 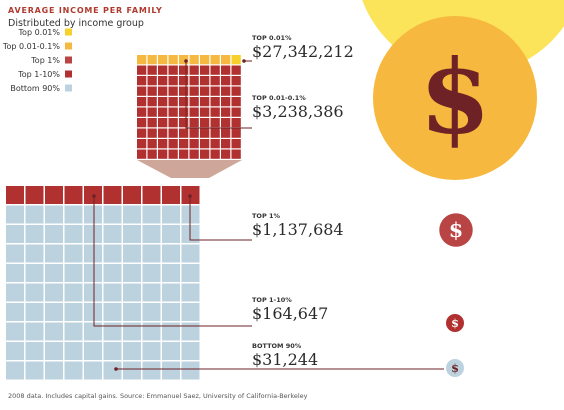 I want to click on group-value: $27,342,212, so click(x=303, y=51).